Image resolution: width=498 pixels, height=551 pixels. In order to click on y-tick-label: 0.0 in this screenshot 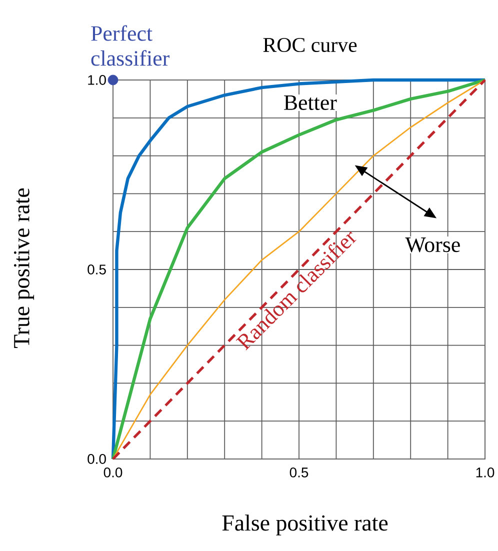, I will do `click(97, 459)`.